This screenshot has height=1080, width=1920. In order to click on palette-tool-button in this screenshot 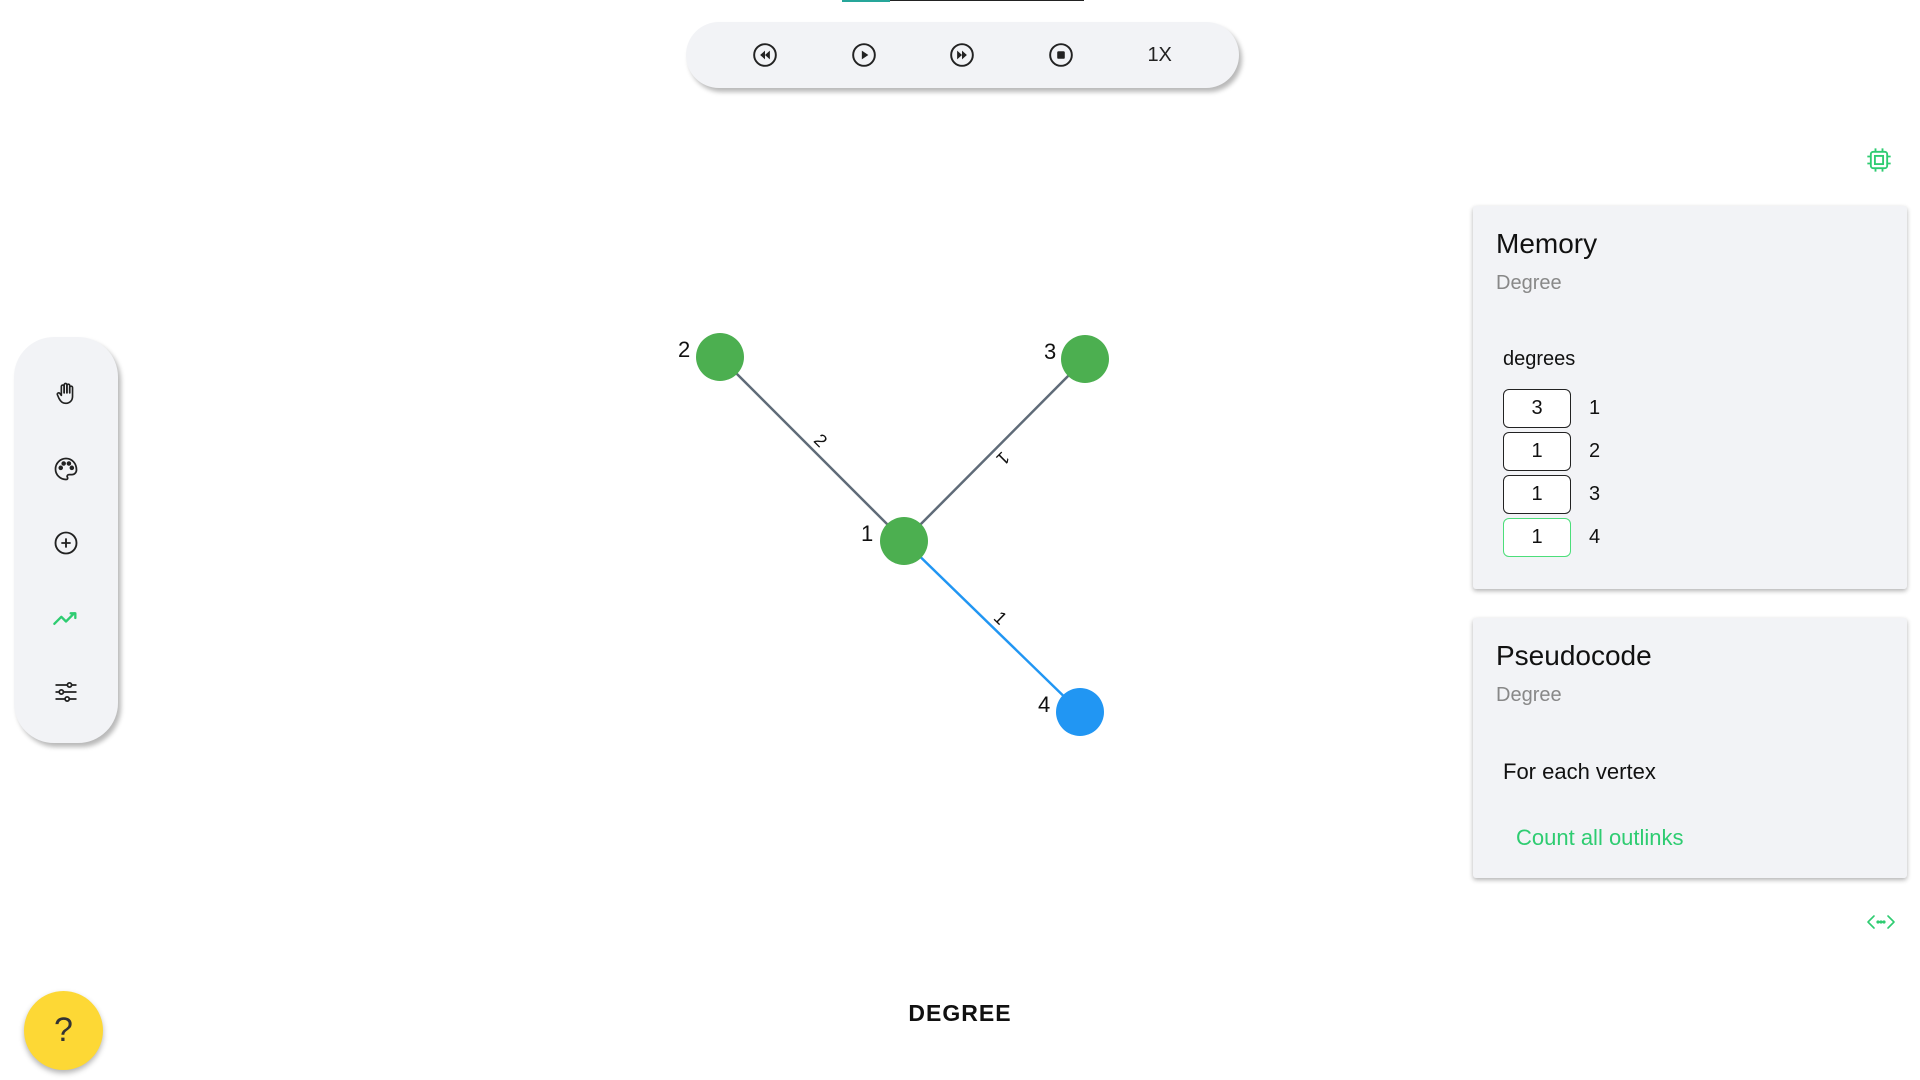, I will do `click(66, 469)`.